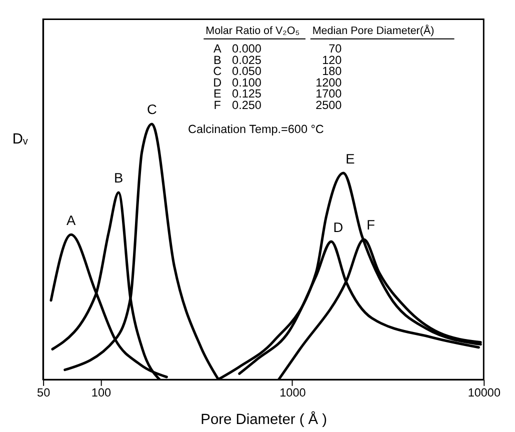 The height and width of the screenshot is (432, 515). Describe the element at coordinates (256, 129) in the screenshot. I see `annotation: Calcination Temp.=600 °C` at that location.